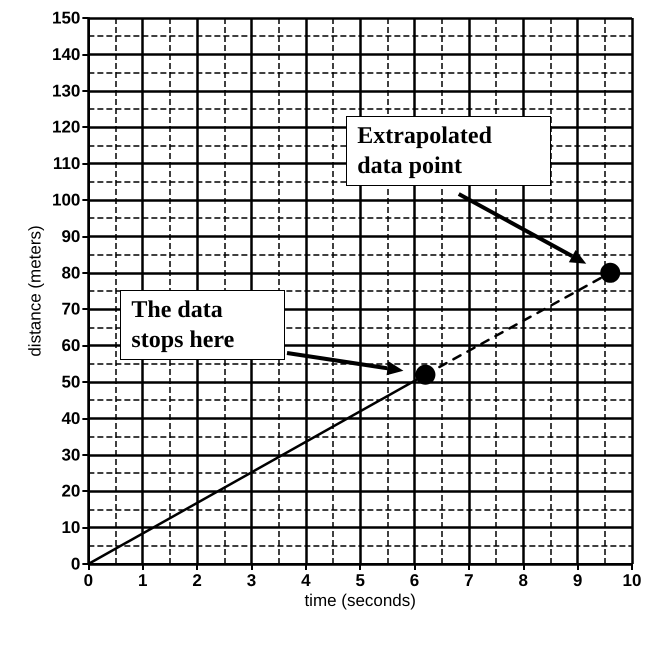 Image resolution: width=656 pixels, height=659 pixels. I want to click on y-tick-label: 150, so click(66, 18).